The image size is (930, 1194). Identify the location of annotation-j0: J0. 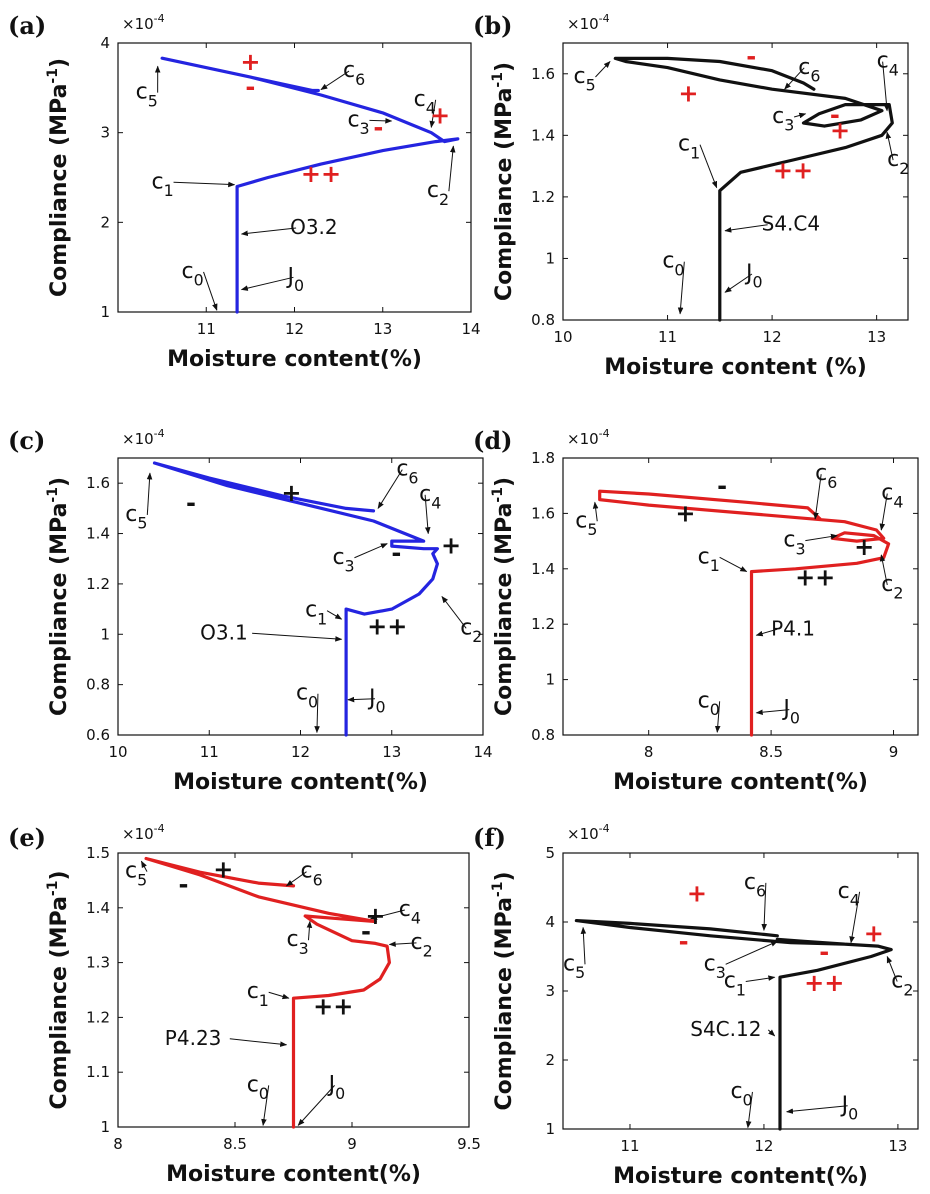
(336, 1087).